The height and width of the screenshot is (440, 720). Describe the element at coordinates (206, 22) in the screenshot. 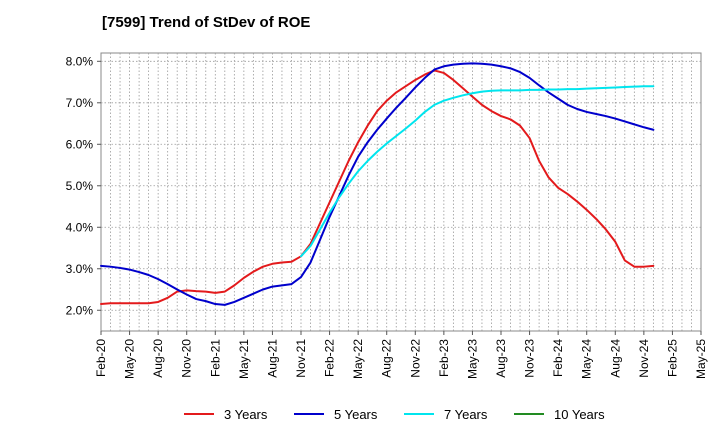

I see `chart-title: [7599] Trend of StDev of ROE` at that location.